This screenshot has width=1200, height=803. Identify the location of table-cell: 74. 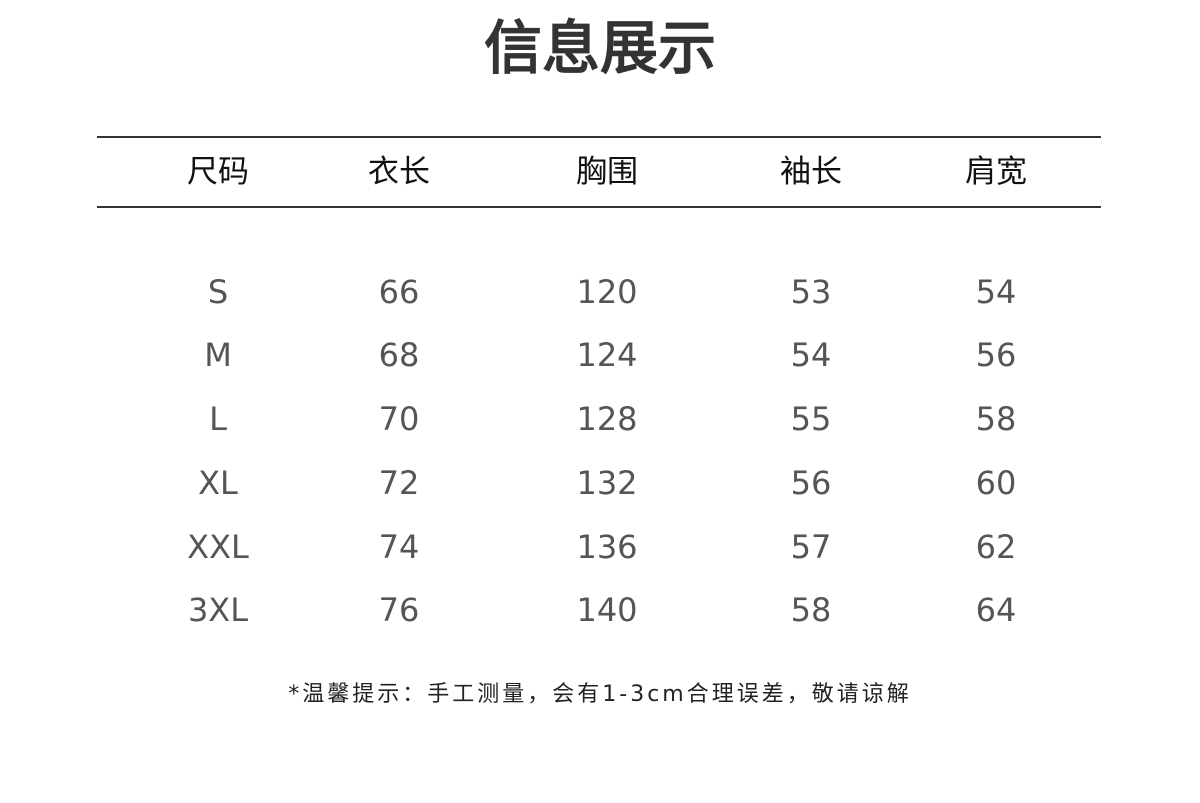
(399, 547).